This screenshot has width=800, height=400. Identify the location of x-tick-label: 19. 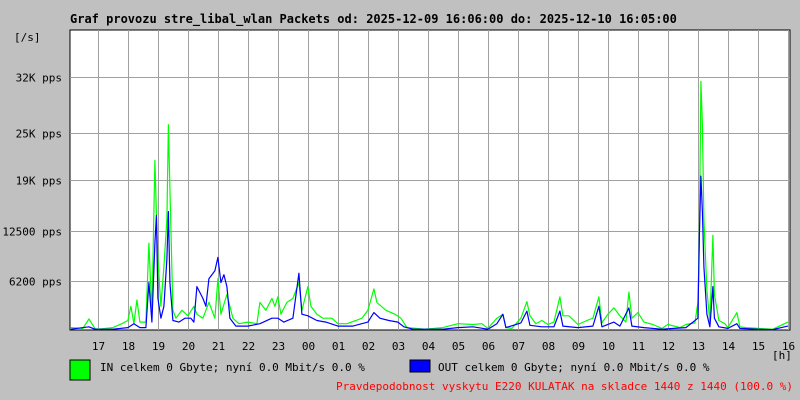
(158, 346).